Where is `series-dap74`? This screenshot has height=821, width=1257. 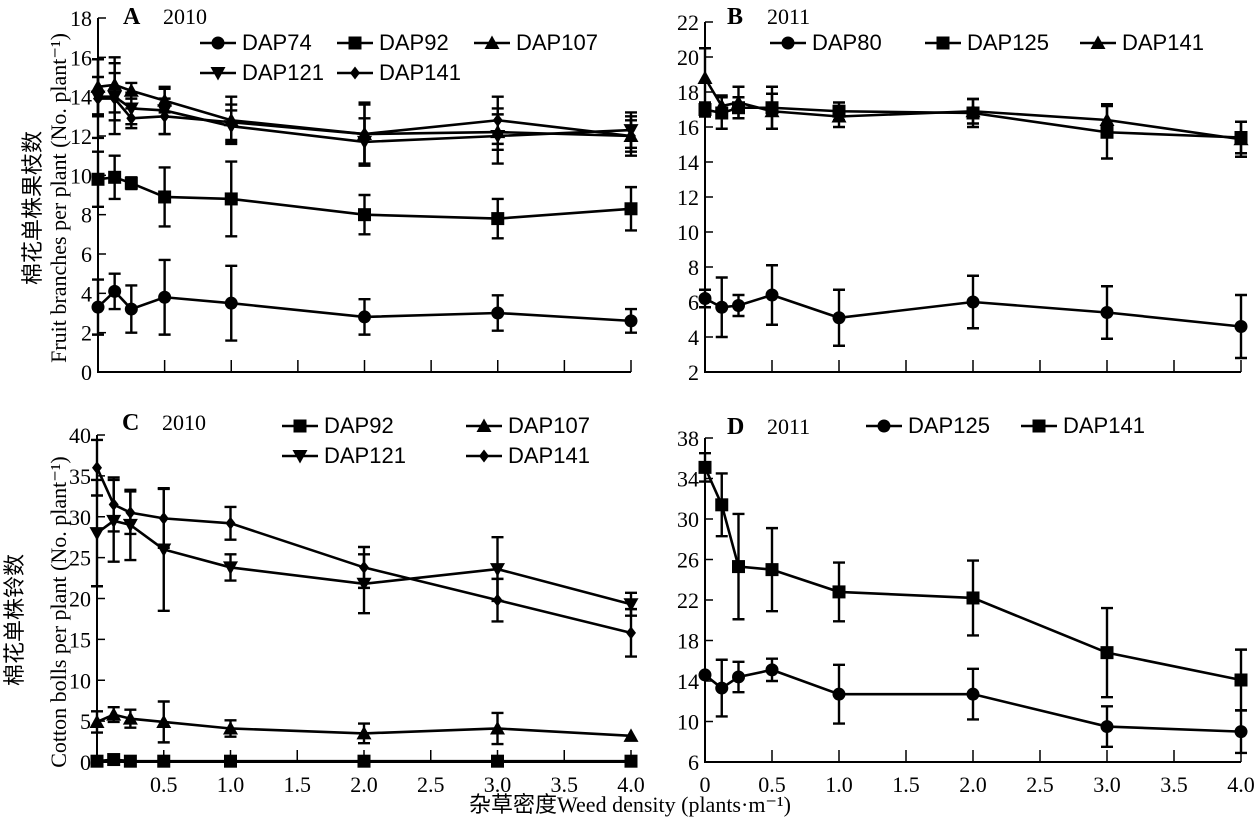 series-dap74 is located at coordinates (364, 300).